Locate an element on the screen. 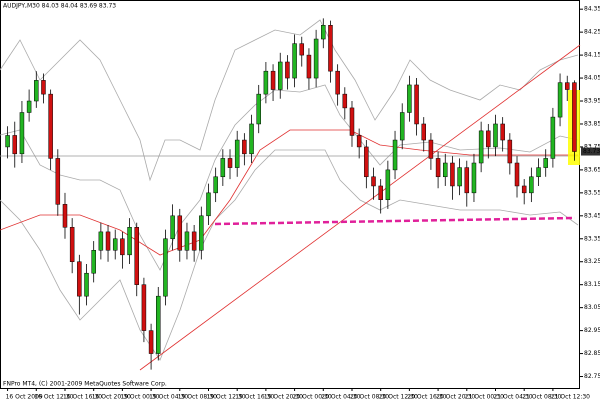 The height and width of the screenshot is (404, 600). x-tick-label: 21 Oct 12:30 is located at coordinates (570, 397).